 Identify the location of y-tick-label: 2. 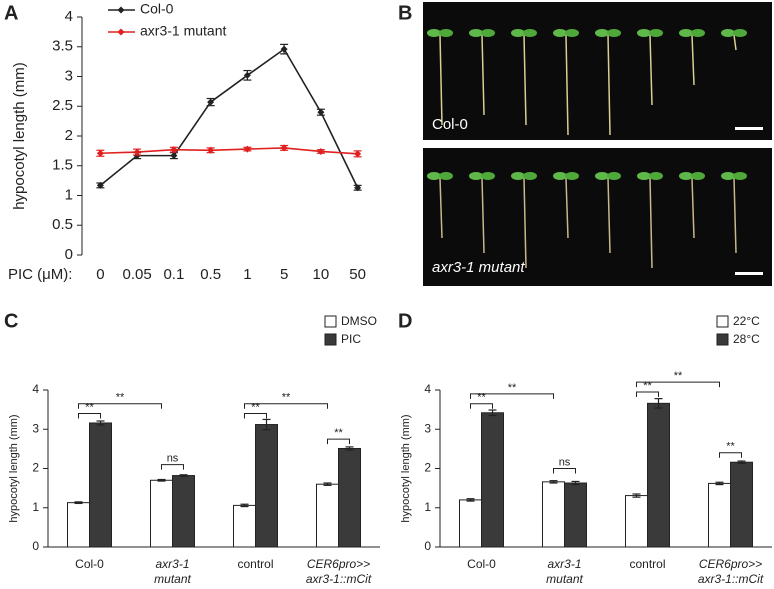
(69, 135).